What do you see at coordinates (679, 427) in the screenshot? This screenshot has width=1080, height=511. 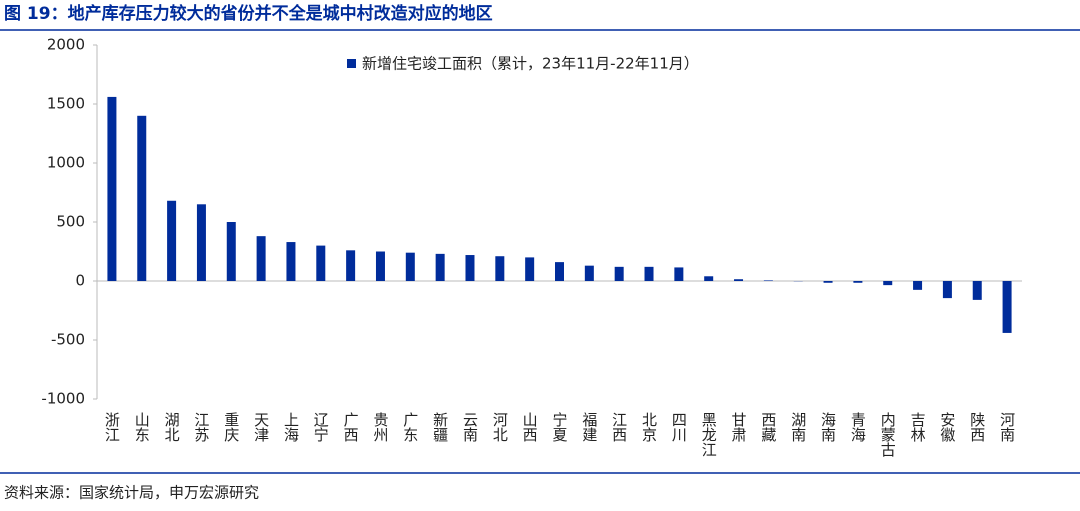 I see `x-tick-label: 四川` at bounding box center [679, 427].